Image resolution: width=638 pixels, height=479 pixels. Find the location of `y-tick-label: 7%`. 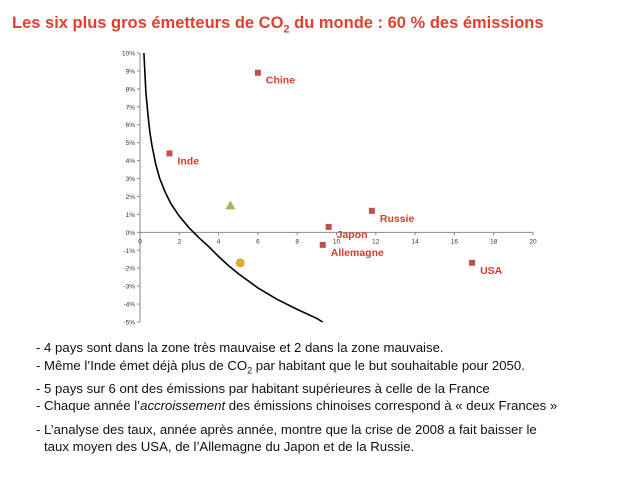

y-tick-label: 7% is located at coordinates (131, 107).